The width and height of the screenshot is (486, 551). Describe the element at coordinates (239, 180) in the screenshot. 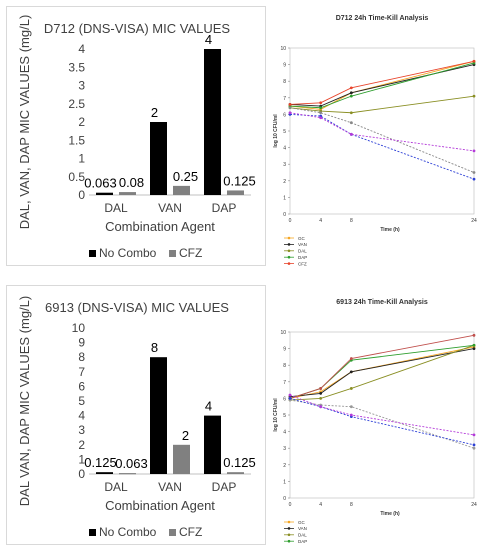

I see `chart0-data-label: 0.125` at that location.